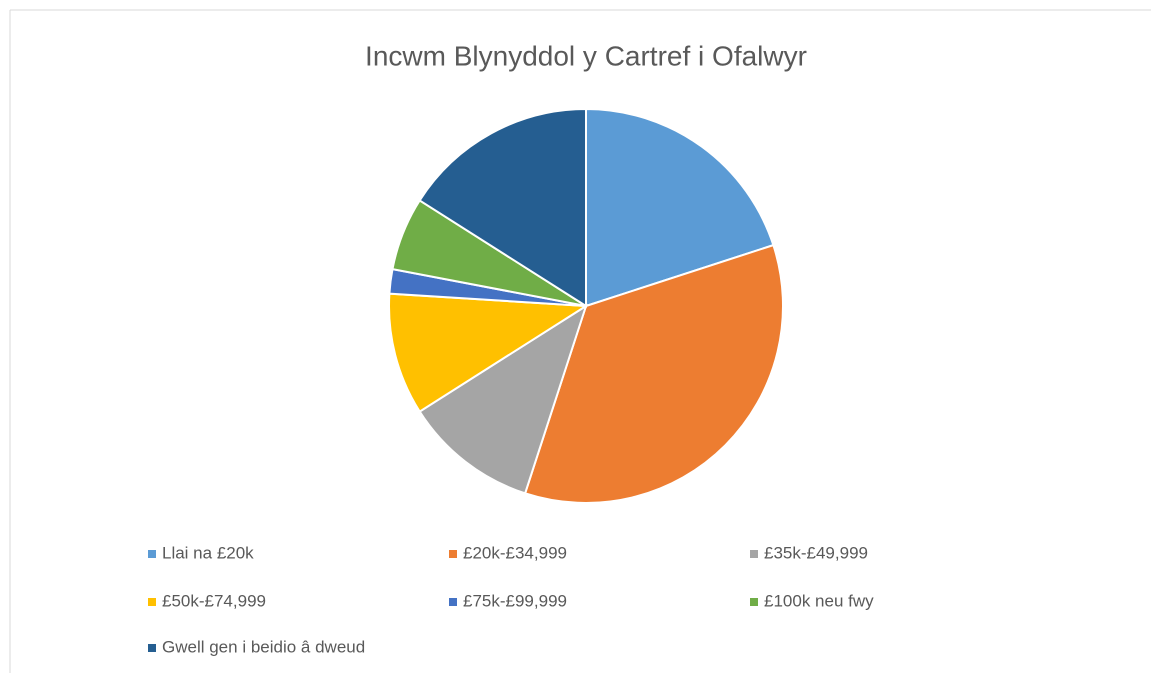  Describe the element at coordinates (208, 552) in the screenshot. I see `legend-label: Llai na £20k` at that location.